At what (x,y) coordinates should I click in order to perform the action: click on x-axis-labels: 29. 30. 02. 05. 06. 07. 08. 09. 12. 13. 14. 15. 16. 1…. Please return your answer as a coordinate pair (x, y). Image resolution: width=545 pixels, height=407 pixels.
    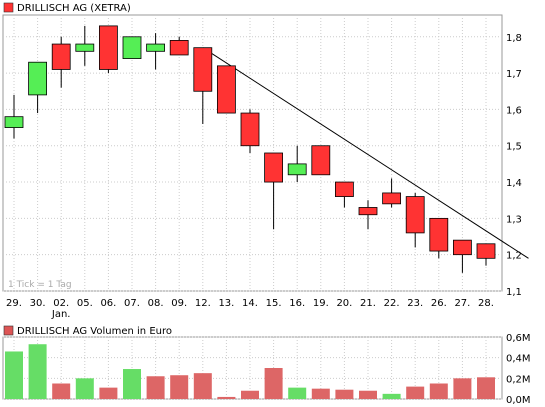
    Looking at the image, I should click on (250, 309).